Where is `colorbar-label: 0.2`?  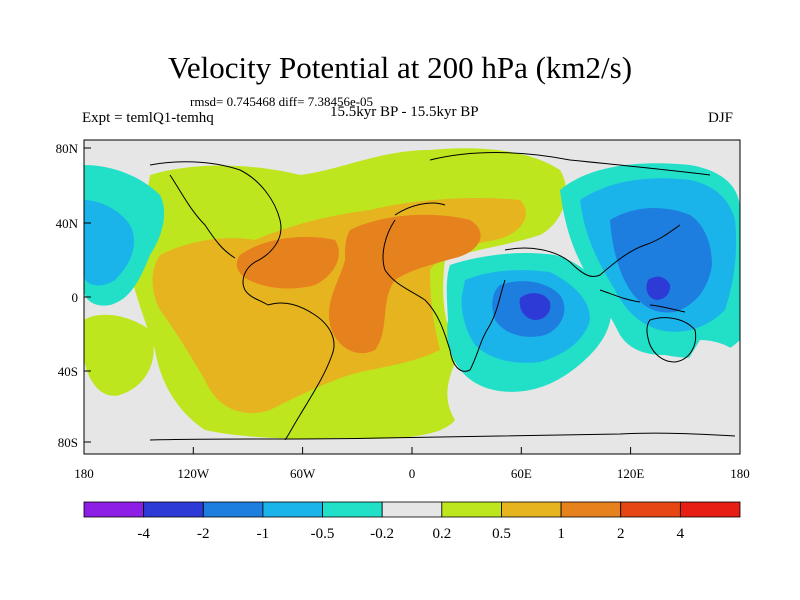 colorbar-label: 0.2 is located at coordinates (441, 534).